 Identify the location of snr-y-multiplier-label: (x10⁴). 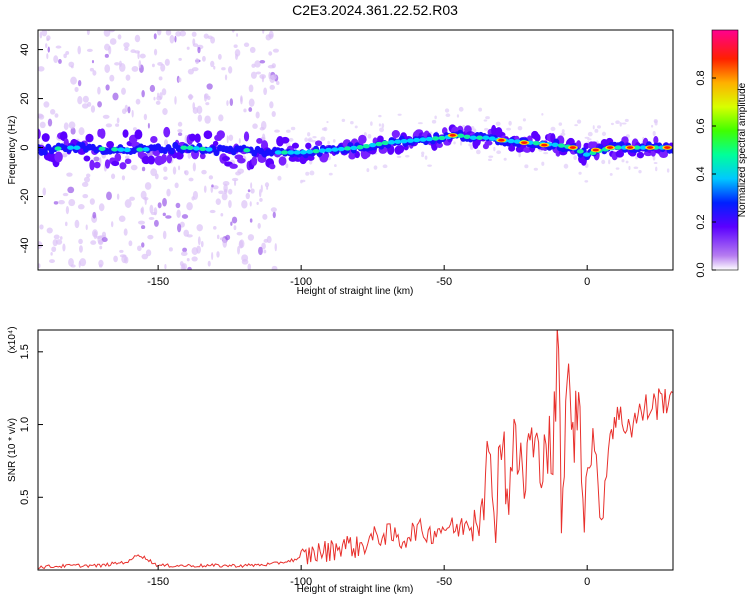
(12, 339).